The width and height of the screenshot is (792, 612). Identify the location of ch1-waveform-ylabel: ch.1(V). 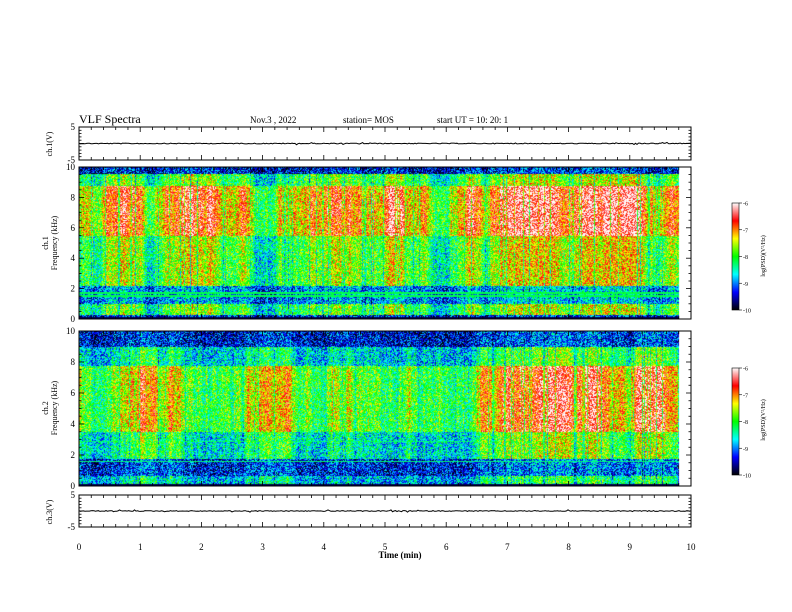
(49, 143).